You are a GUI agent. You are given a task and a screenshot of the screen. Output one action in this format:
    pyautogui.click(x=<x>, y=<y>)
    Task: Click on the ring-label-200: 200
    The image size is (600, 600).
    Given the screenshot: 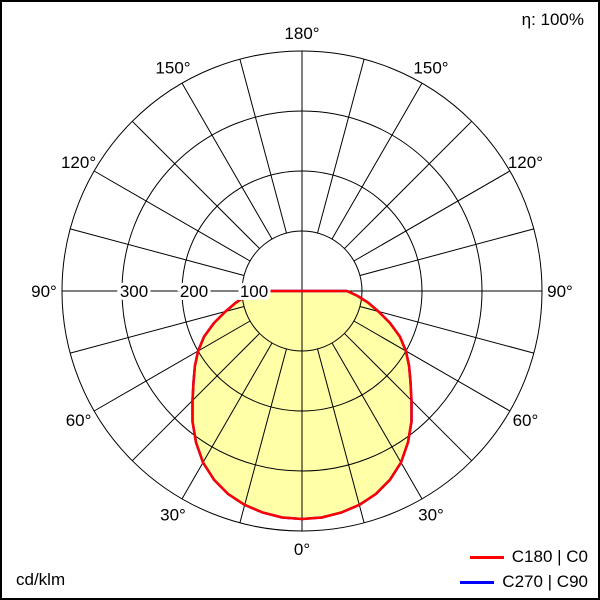 What is the action you would take?
    pyautogui.click(x=194, y=291)
    